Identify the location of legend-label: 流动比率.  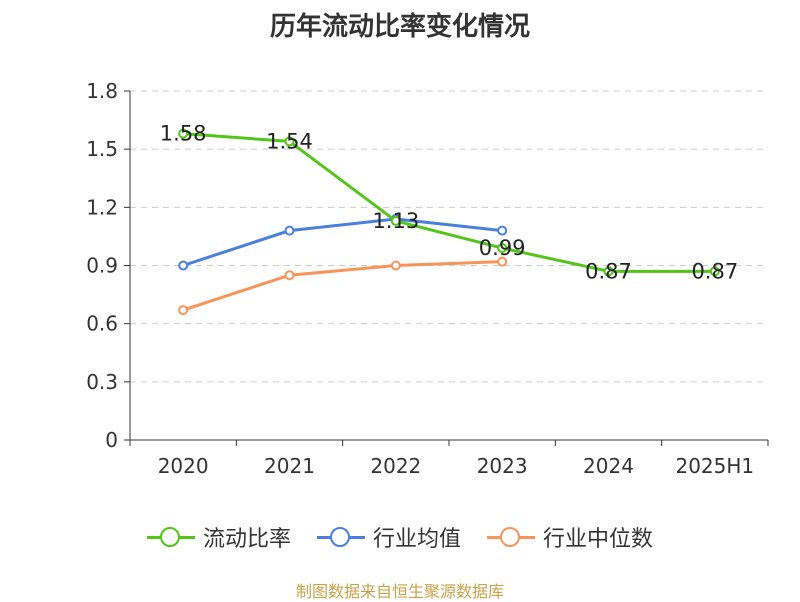
(246, 539).